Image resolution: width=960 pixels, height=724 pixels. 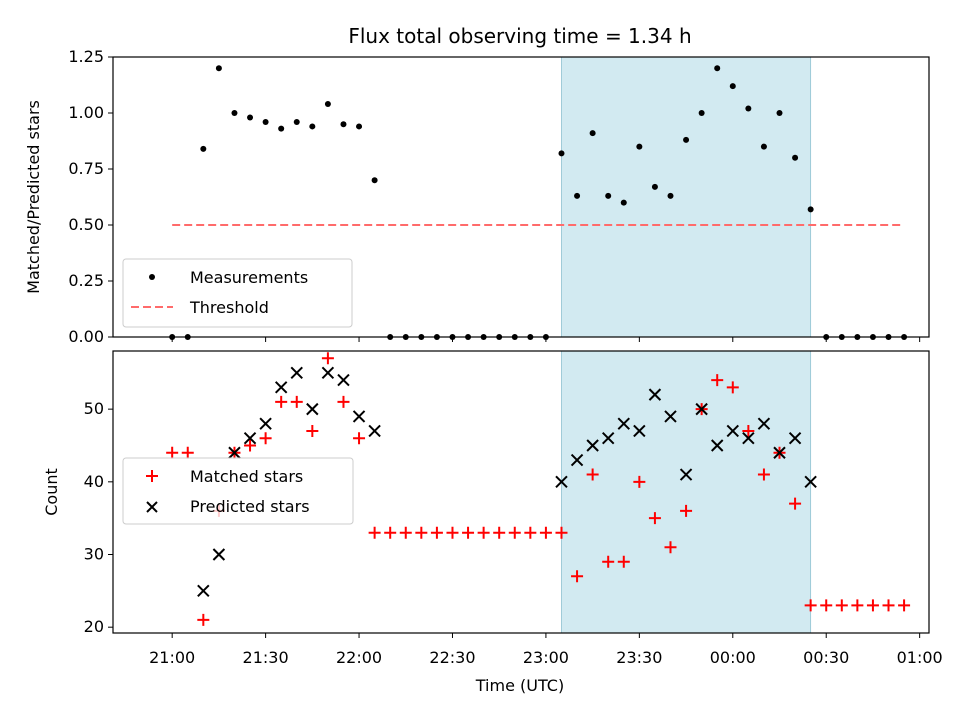 I want to click on bottom-y-tick-label: 50, so click(x=94, y=408).